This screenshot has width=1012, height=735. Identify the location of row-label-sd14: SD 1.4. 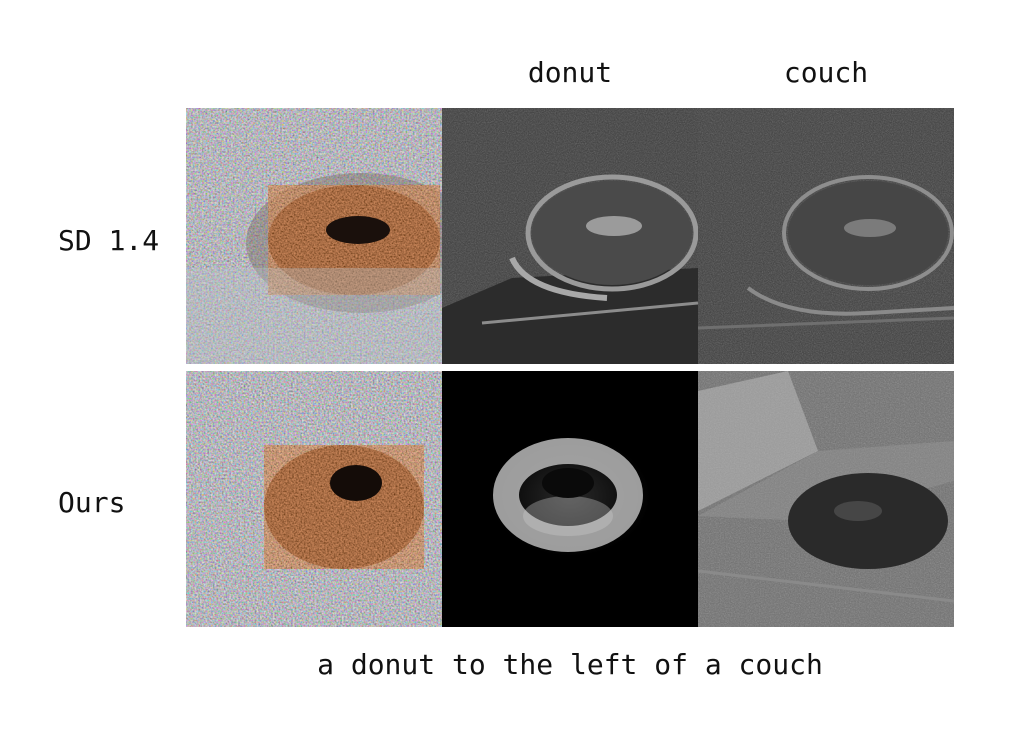
(109, 240).